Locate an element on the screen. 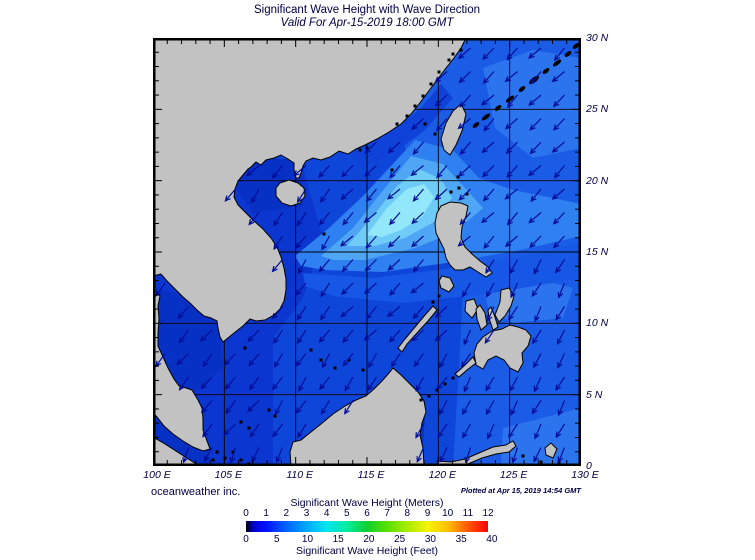 The height and width of the screenshot is (560, 755). lat-label: 30 N is located at coordinates (597, 38).